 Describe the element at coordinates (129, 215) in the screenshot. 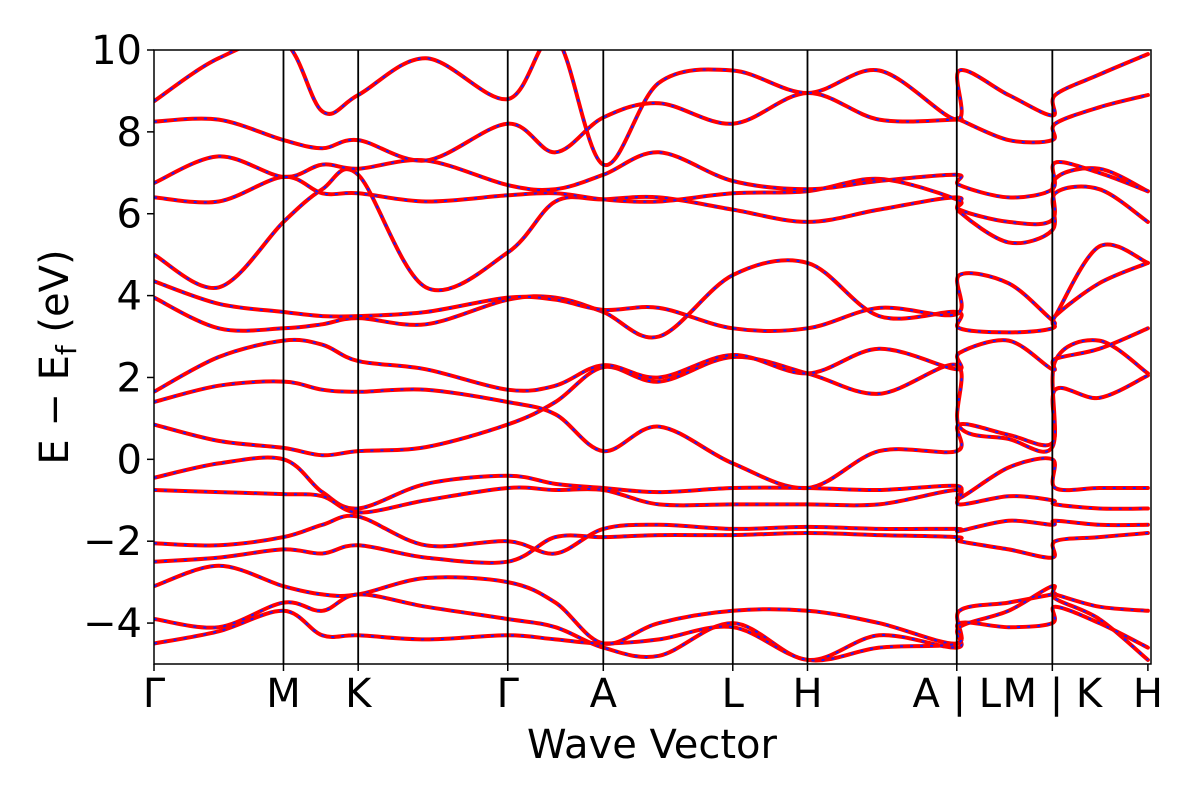

I see `y-tick-label: 6` at that location.